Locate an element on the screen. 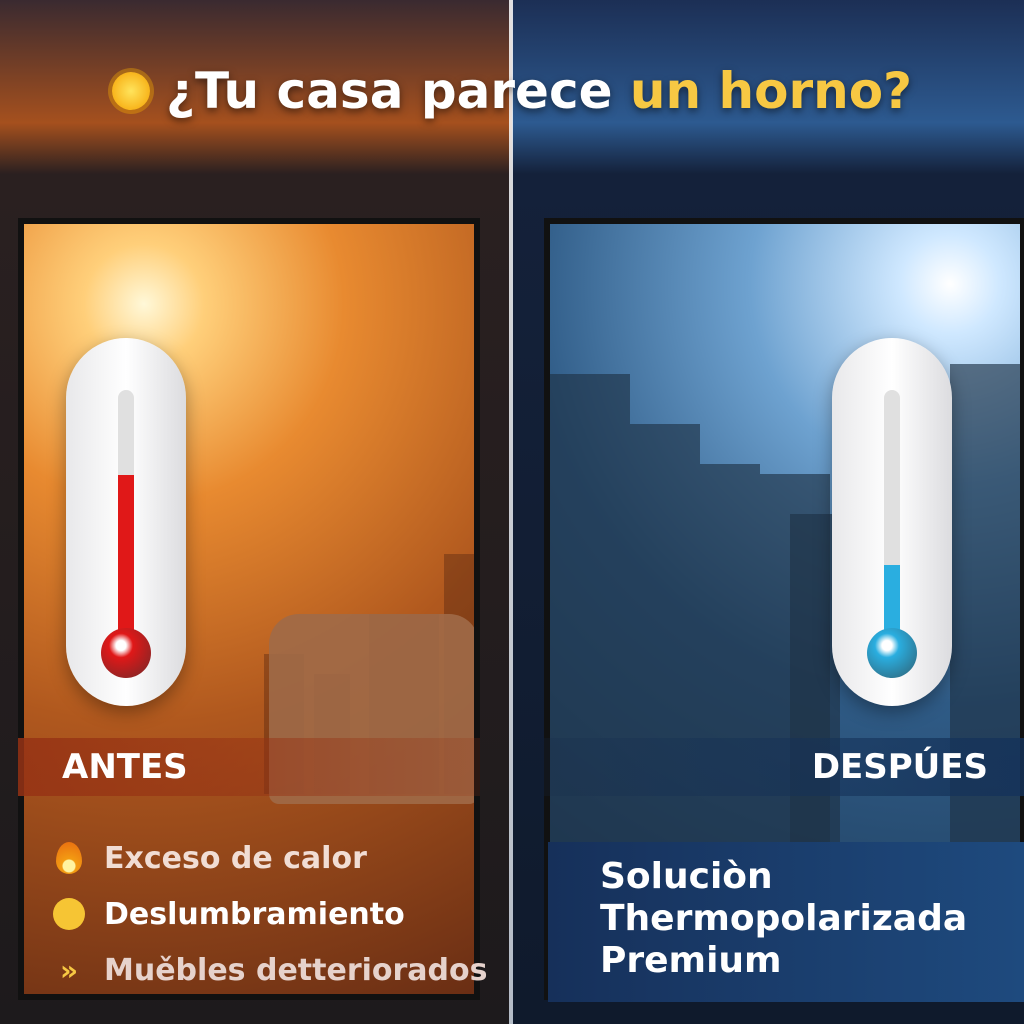  list-item: Deslumbramiento is located at coordinates (269, 914).